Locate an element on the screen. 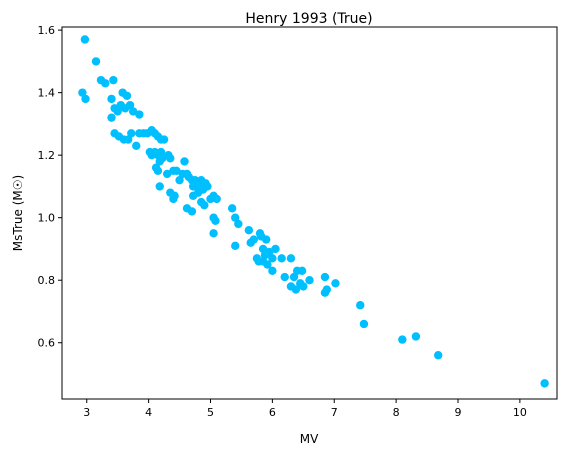  y-tick-label: 1.6 is located at coordinates (47, 30).